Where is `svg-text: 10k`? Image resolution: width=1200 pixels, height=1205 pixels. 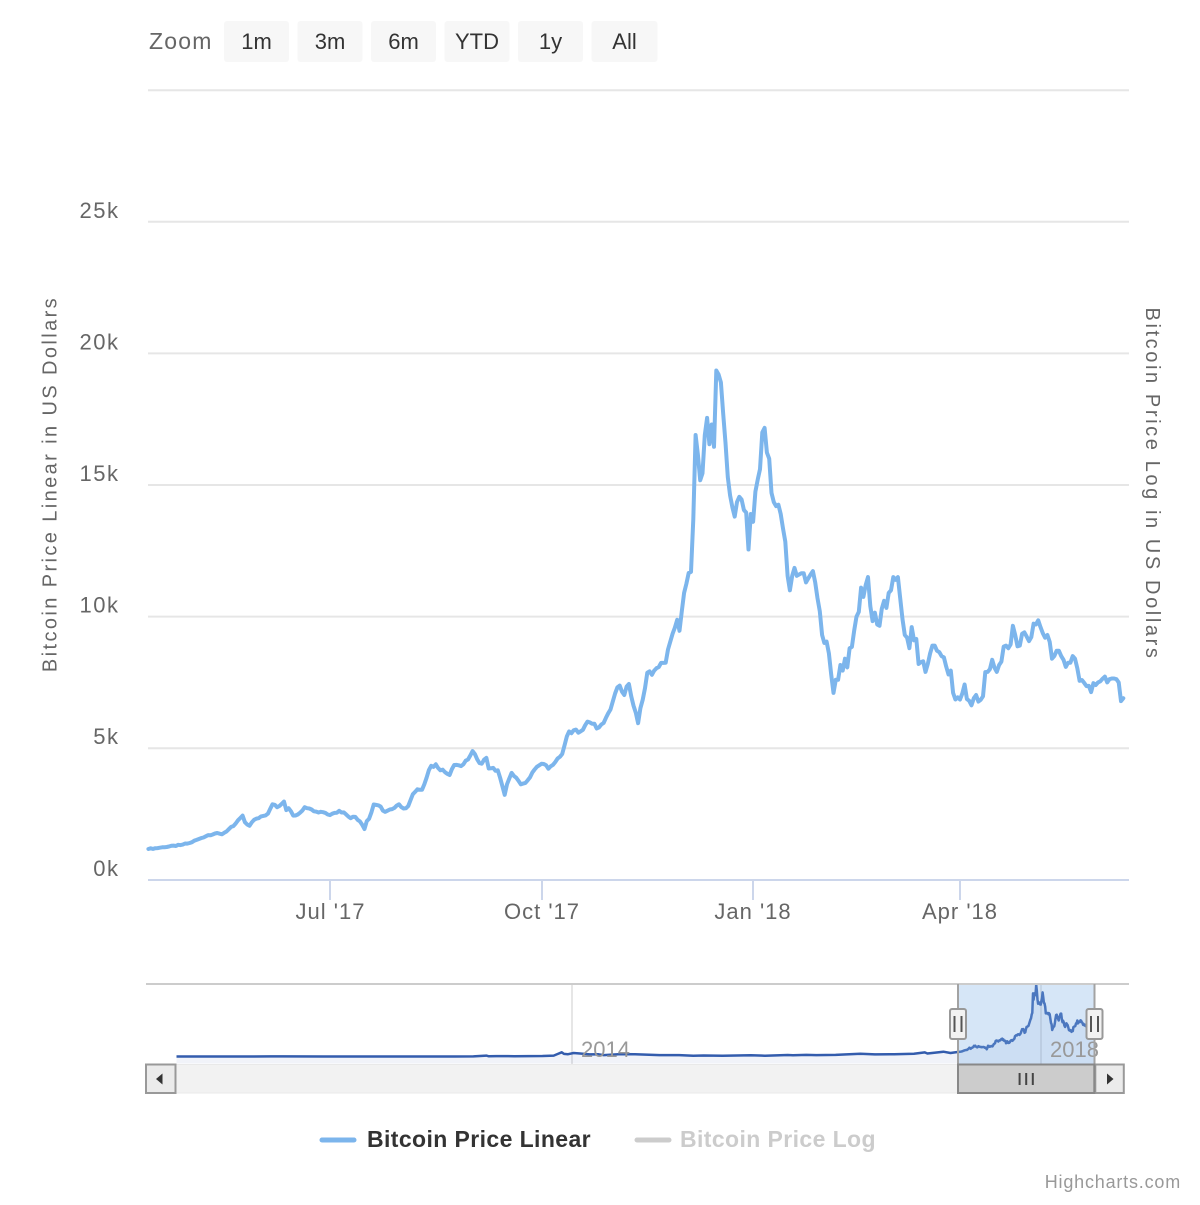 svg-text: 10k is located at coordinates (100, 605).